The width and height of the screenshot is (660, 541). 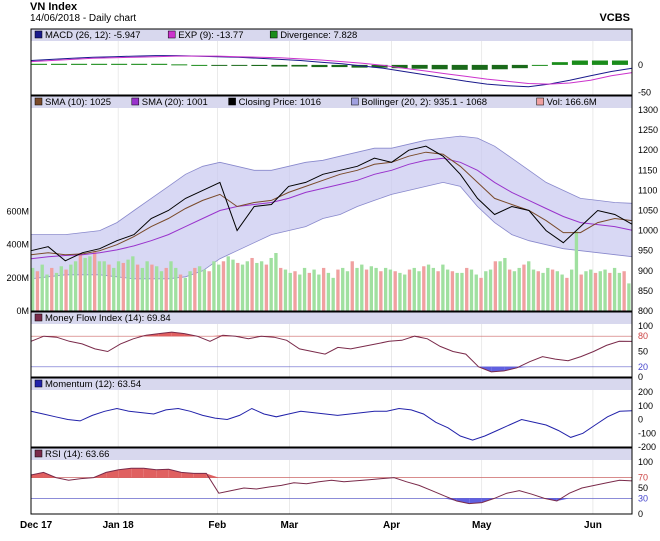 What do you see at coordinates (647, 190) in the screenshot?
I see `y-tick-label: 1100` at bounding box center [647, 190].